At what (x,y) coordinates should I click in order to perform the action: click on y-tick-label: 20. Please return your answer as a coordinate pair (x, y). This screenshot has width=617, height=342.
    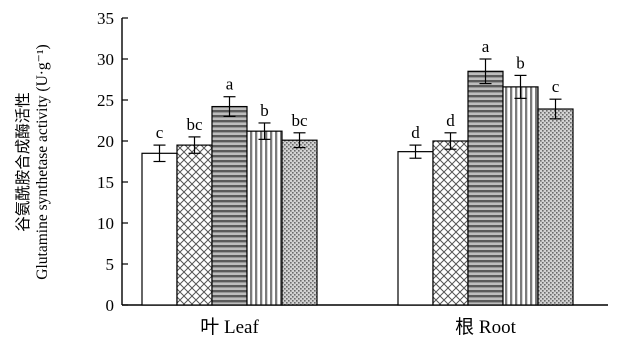
    Looking at the image, I should click on (105, 141).